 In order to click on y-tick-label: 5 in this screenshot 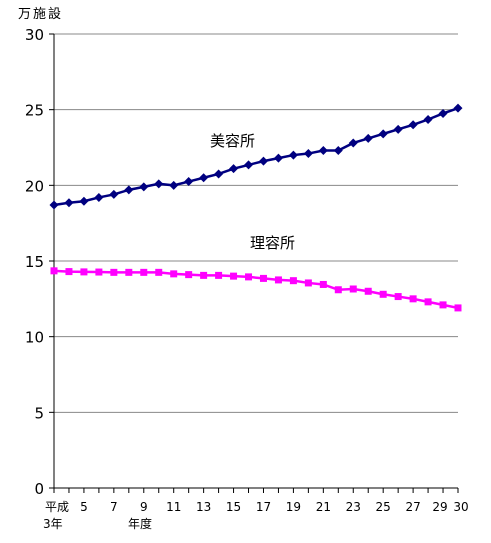, I will do `click(39, 413)`.